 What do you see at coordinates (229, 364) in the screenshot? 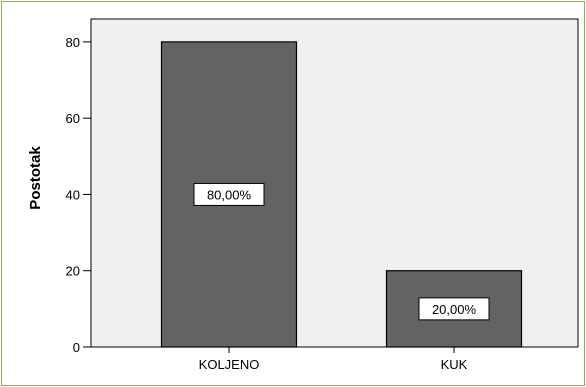
I see `x-tick-label: KOLJENO` at bounding box center [229, 364].